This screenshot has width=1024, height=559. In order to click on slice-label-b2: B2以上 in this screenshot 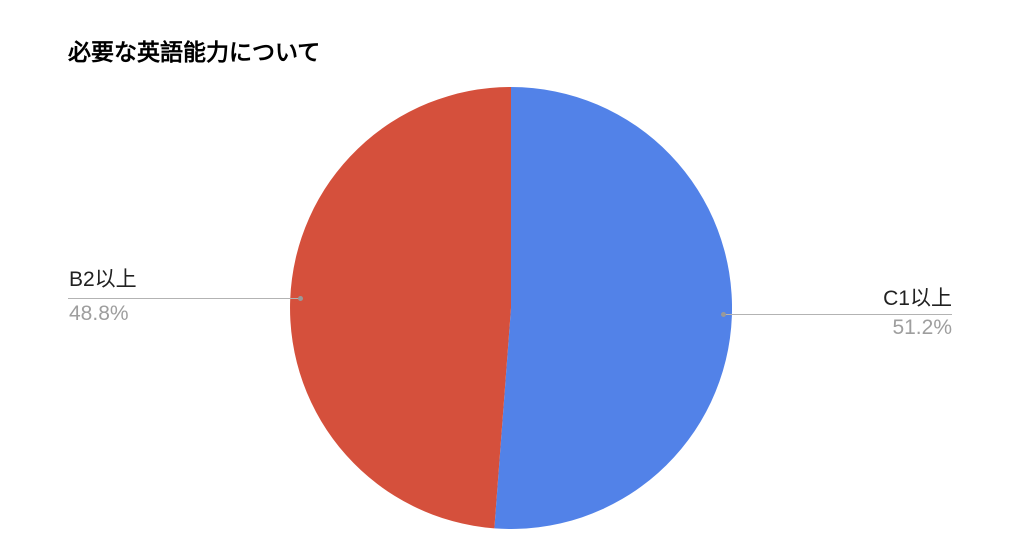, I will do `click(103, 279)`.